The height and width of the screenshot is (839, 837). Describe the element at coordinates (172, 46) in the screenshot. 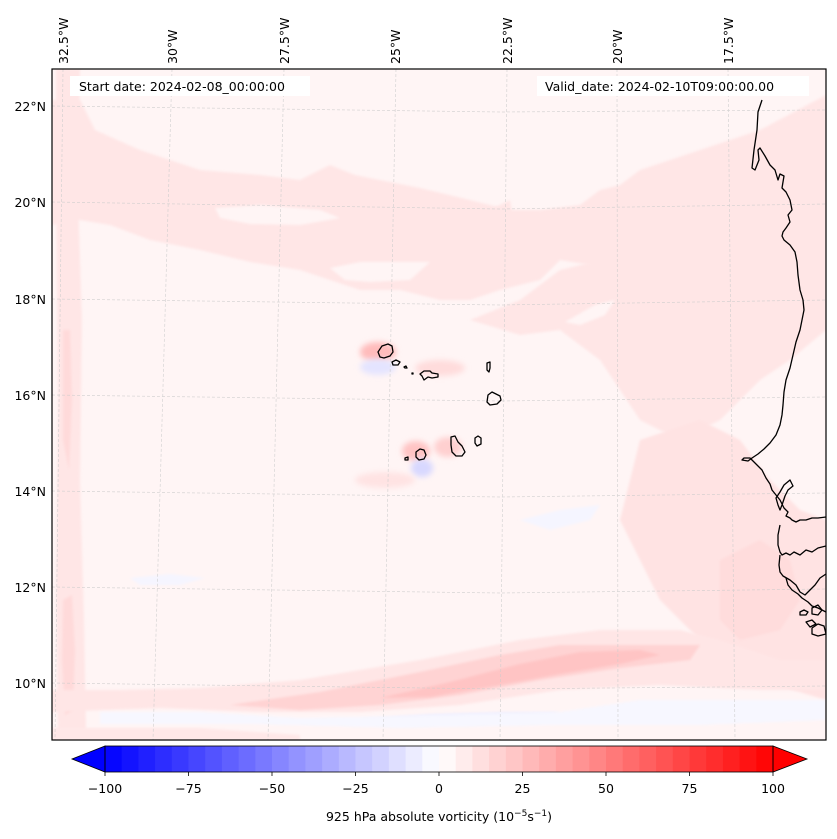

I see `lon-label-30W: 30°W` at that location.